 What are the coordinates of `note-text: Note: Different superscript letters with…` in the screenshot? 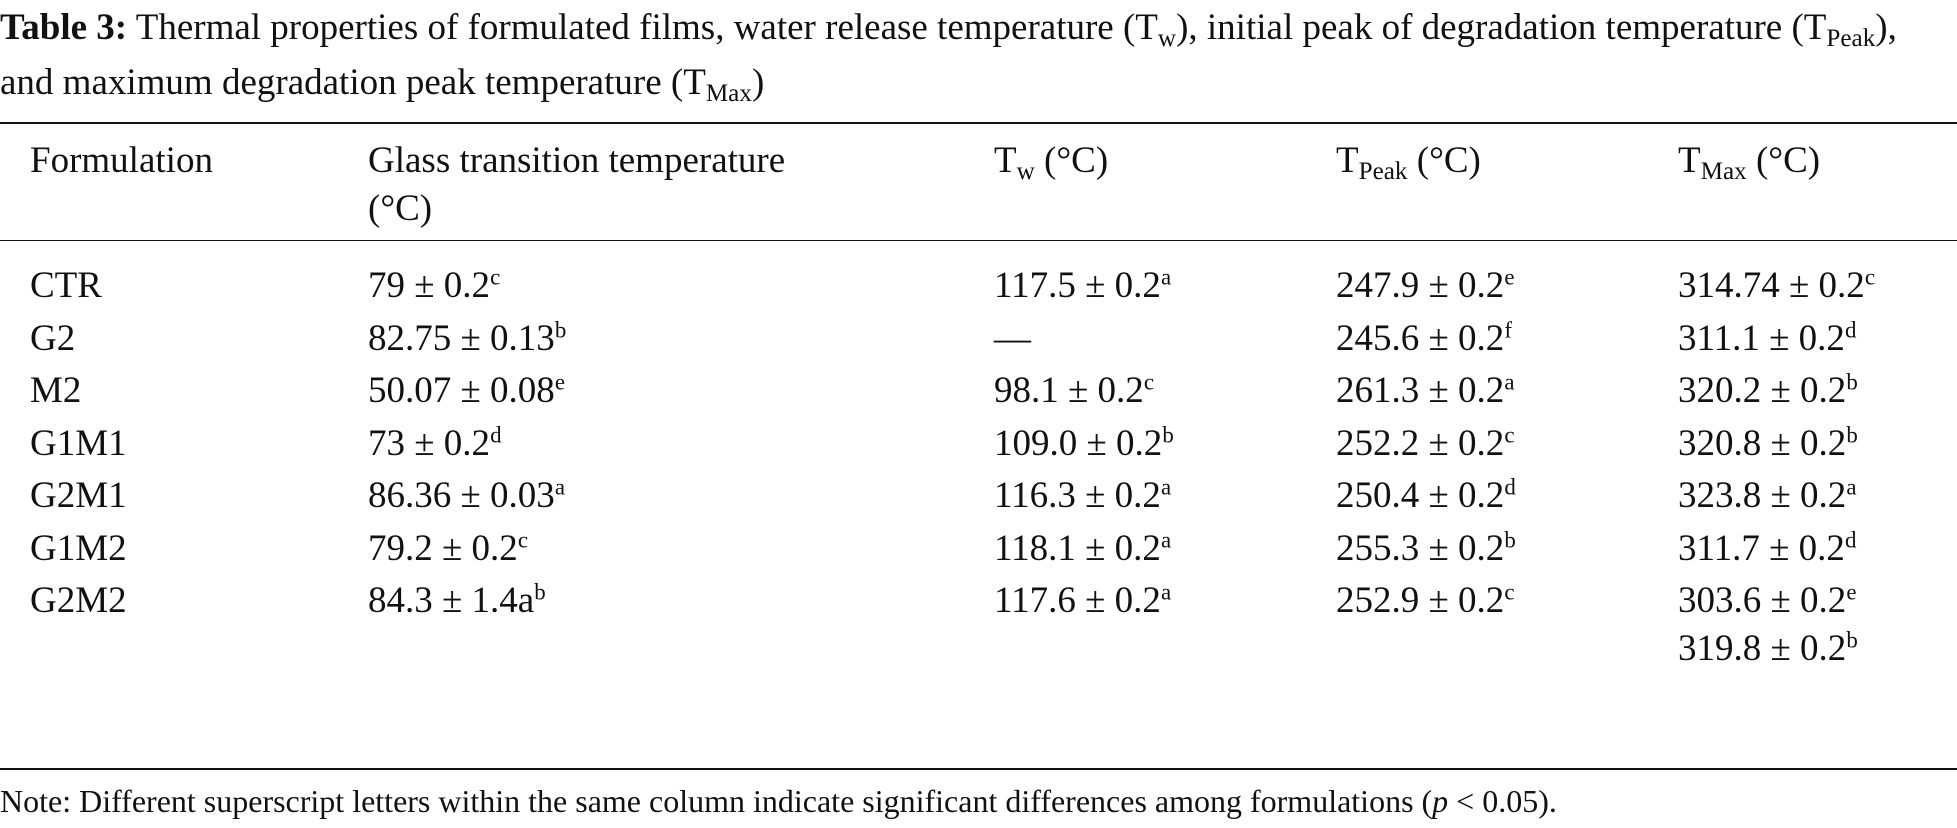 It's located at (716, 801).